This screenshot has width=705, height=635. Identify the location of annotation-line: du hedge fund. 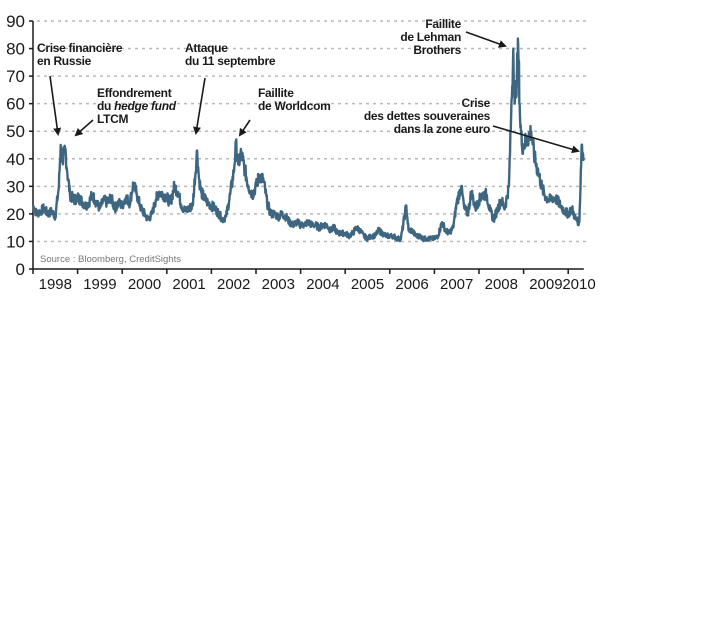
(137, 106).